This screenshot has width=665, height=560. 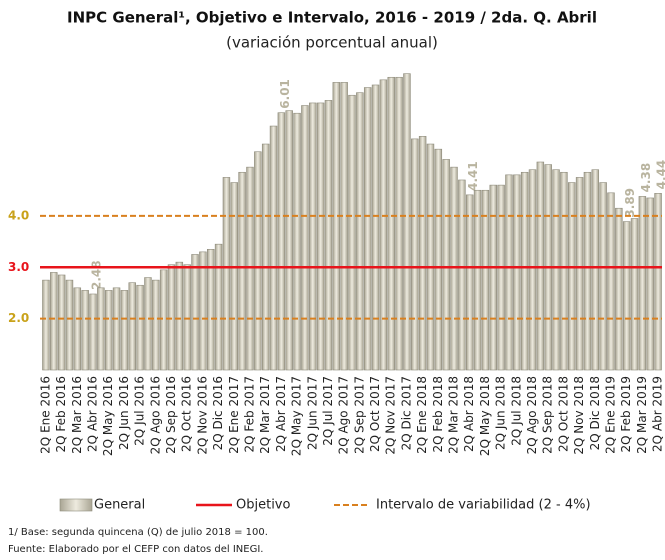 What do you see at coordinates (45, 415) in the screenshot?
I see `x-tick-label: 2Q Ene 2016` at bounding box center [45, 415].